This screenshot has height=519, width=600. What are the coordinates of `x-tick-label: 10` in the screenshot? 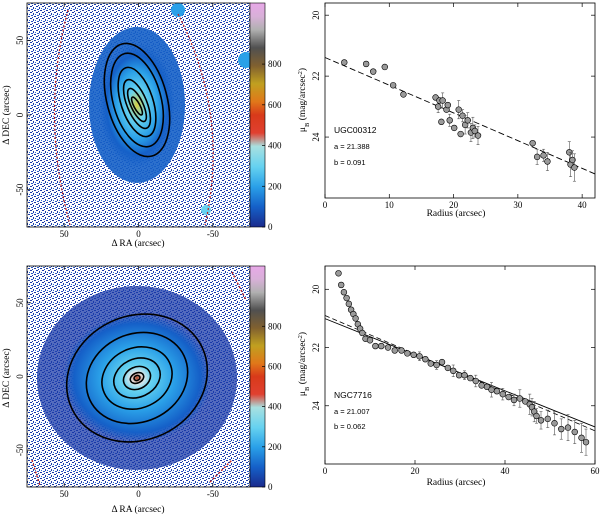 It's located at (390, 205).